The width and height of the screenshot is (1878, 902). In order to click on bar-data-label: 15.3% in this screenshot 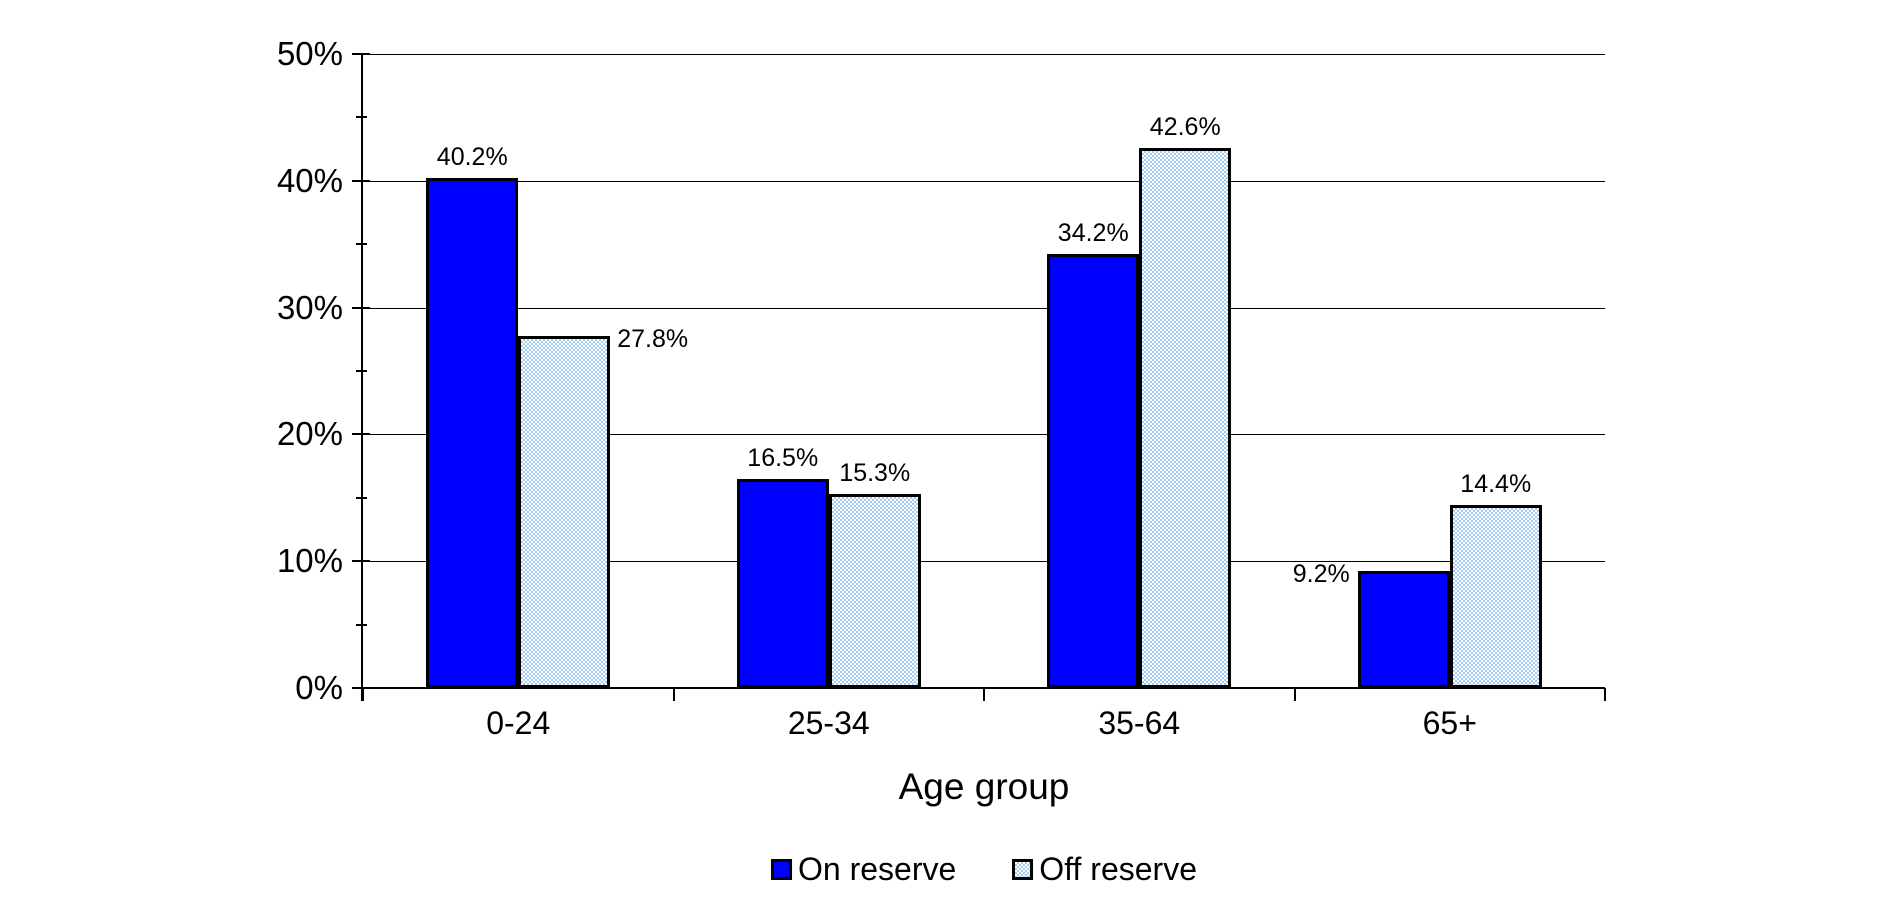, I will do `click(875, 473)`.